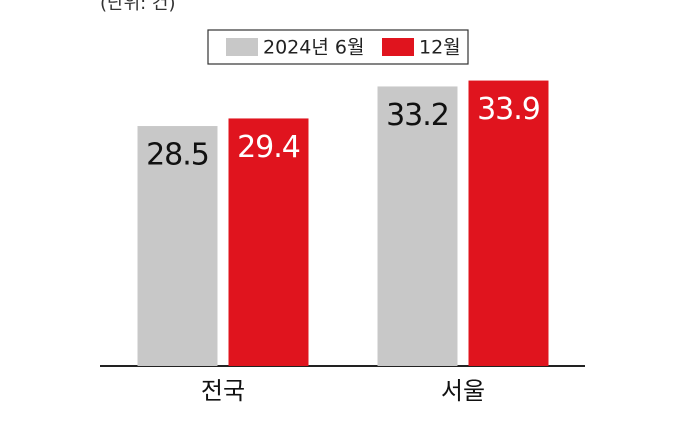 The height and width of the screenshot is (440, 686). Describe the element at coordinates (223, 391) in the screenshot. I see `x-tick-label: 전국` at that location.